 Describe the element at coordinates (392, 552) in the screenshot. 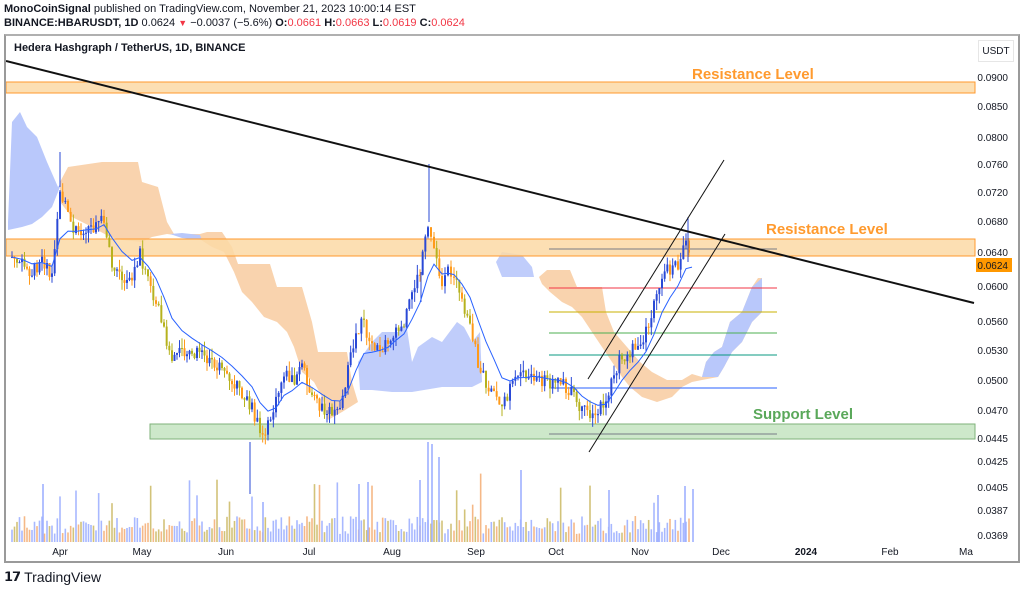

I see `time-tick: Aug` at that location.